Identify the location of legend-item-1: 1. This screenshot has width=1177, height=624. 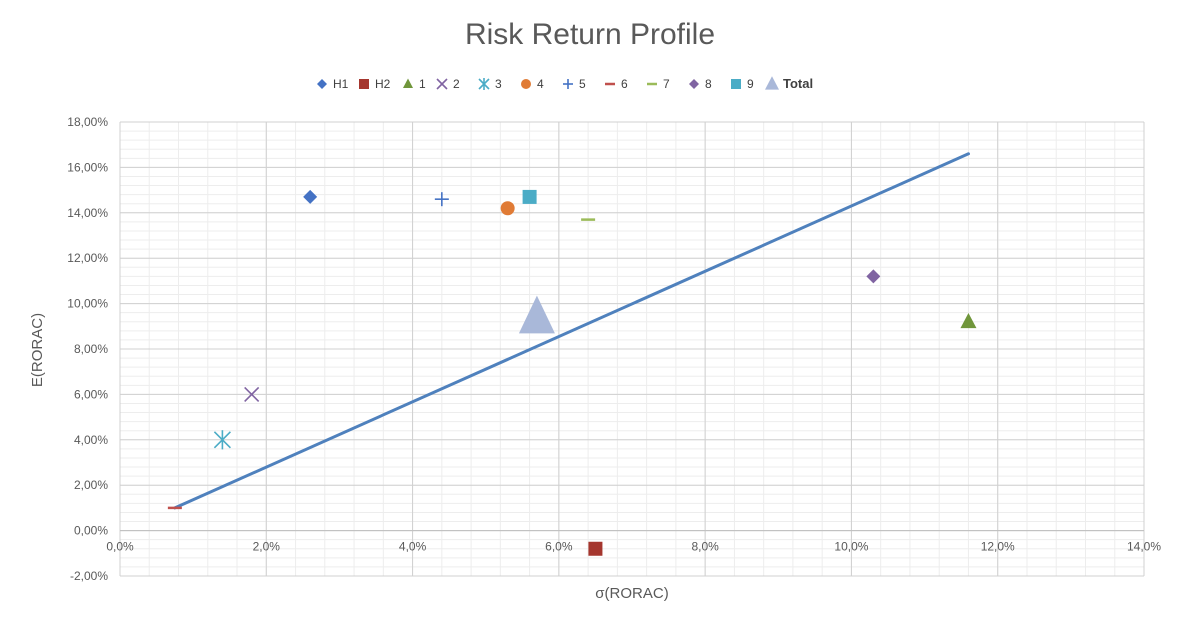
(414, 84).